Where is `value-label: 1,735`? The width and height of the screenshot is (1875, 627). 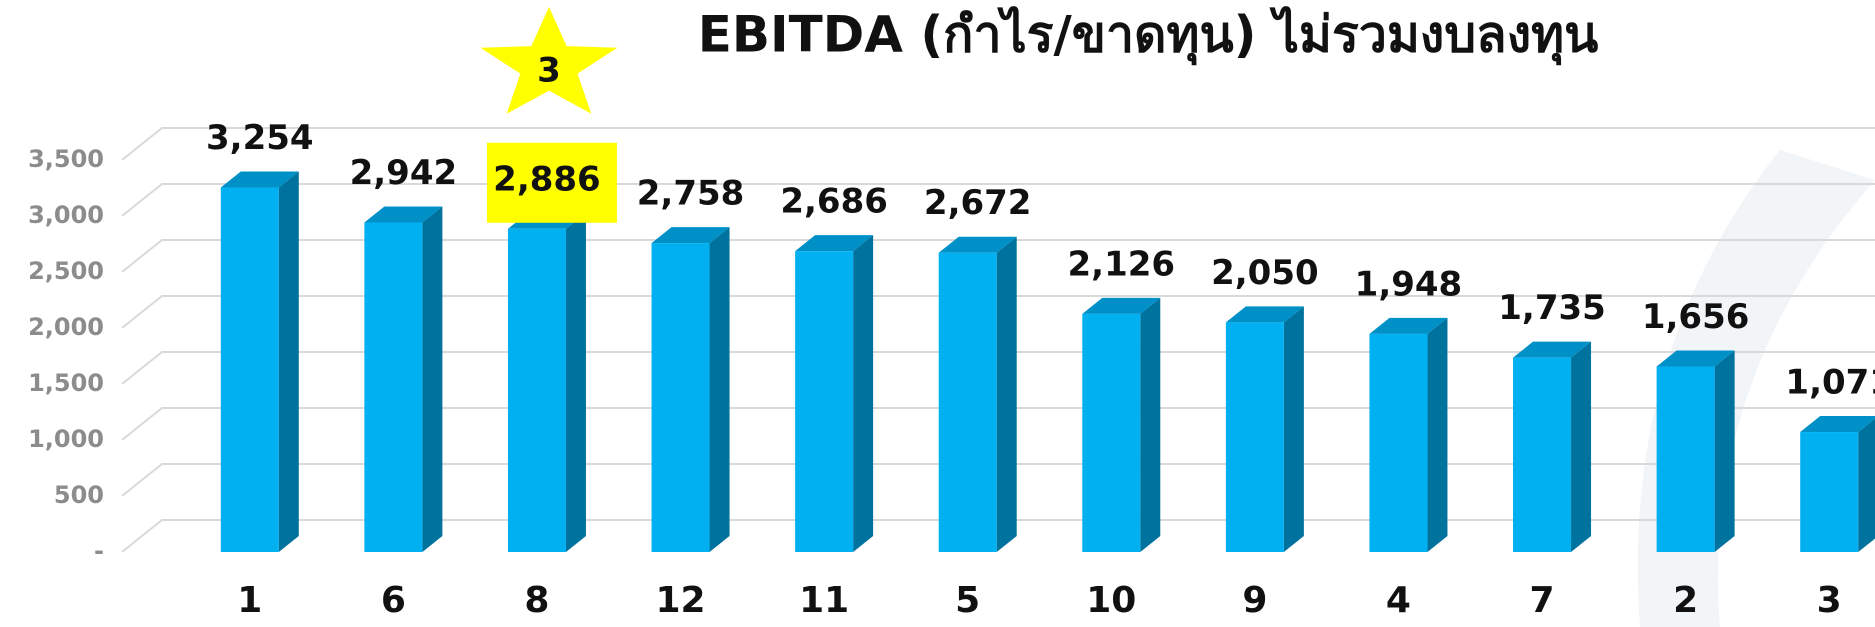 value-label: 1,735 is located at coordinates (1552, 308).